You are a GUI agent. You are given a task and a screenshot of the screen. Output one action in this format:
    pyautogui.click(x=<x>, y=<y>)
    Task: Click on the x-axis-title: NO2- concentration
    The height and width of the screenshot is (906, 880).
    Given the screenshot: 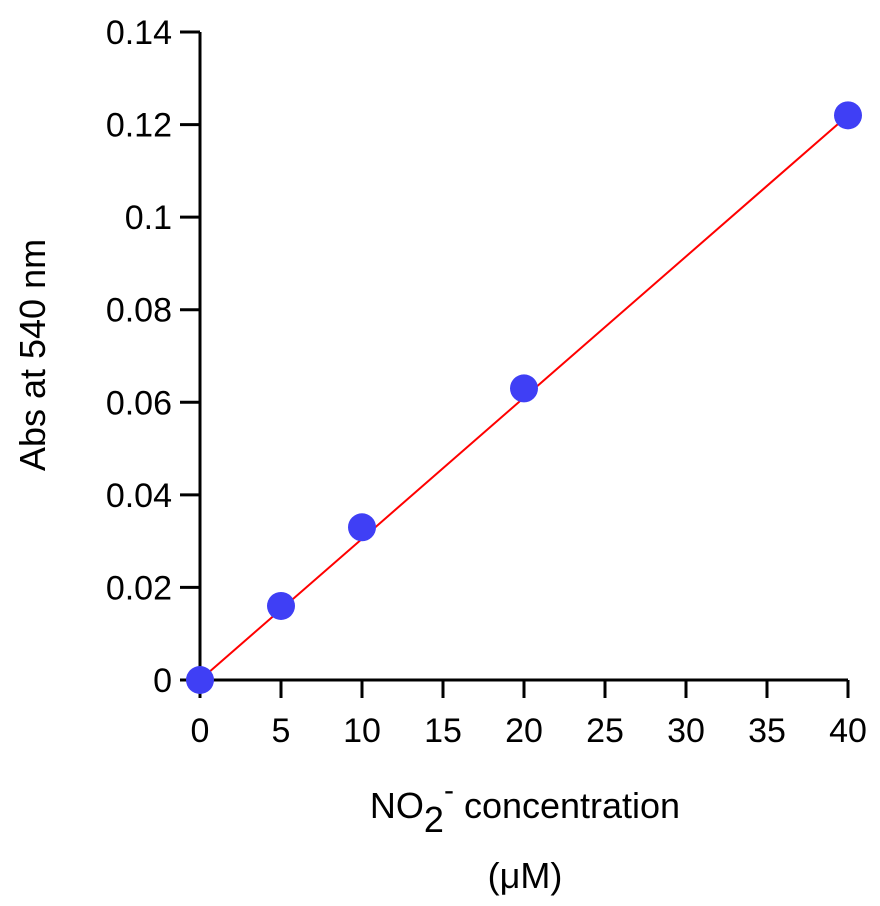 What is the action you would take?
    pyautogui.click(x=525, y=807)
    